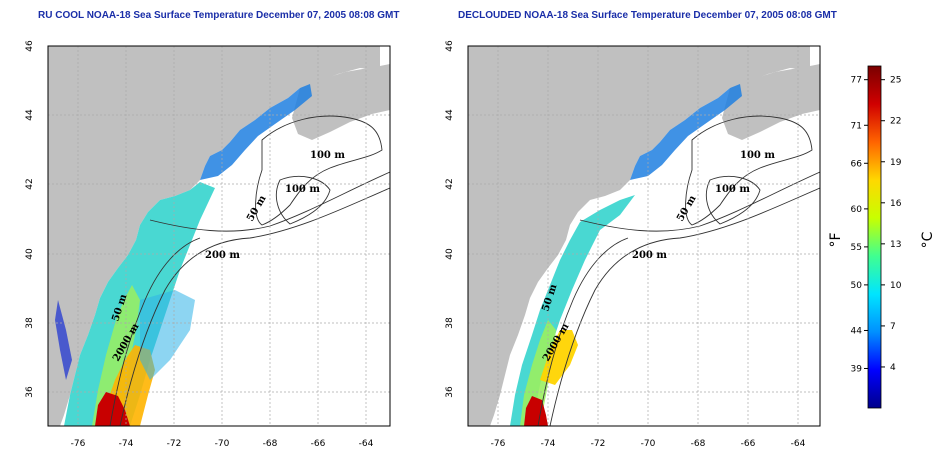 The width and height of the screenshot is (950, 475). Describe the element at coordinates (857, 164) in the screenshot. I see `fahrenheit-tick-label: 66` at that location.